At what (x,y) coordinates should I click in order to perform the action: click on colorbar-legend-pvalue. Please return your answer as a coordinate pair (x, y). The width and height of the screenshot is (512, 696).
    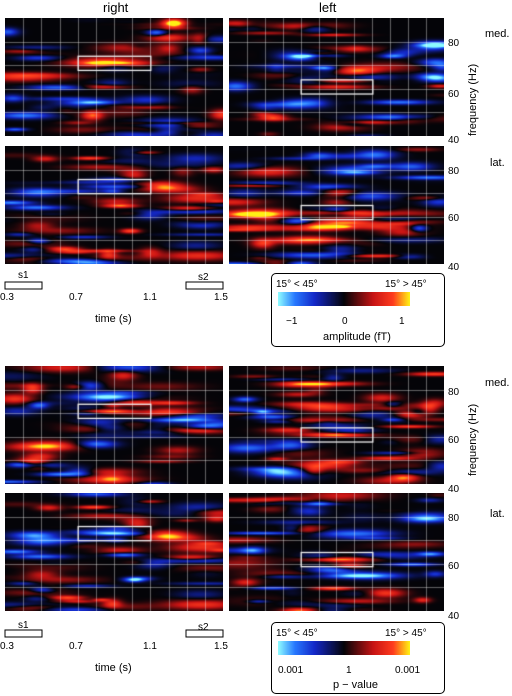
    Looking at the image, I should click on (358, 658).